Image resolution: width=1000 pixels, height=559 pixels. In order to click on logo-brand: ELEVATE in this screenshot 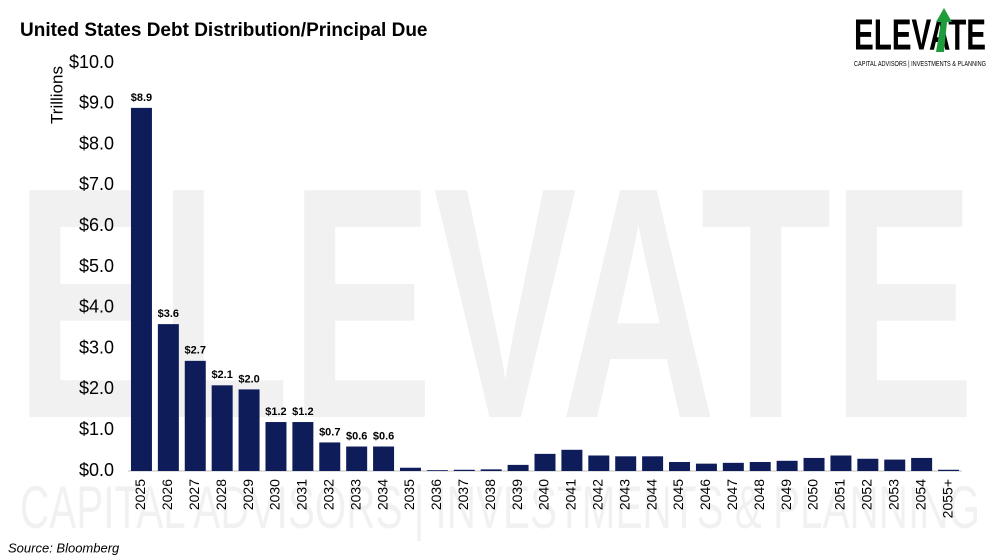, I will do `click(920, 35)`.